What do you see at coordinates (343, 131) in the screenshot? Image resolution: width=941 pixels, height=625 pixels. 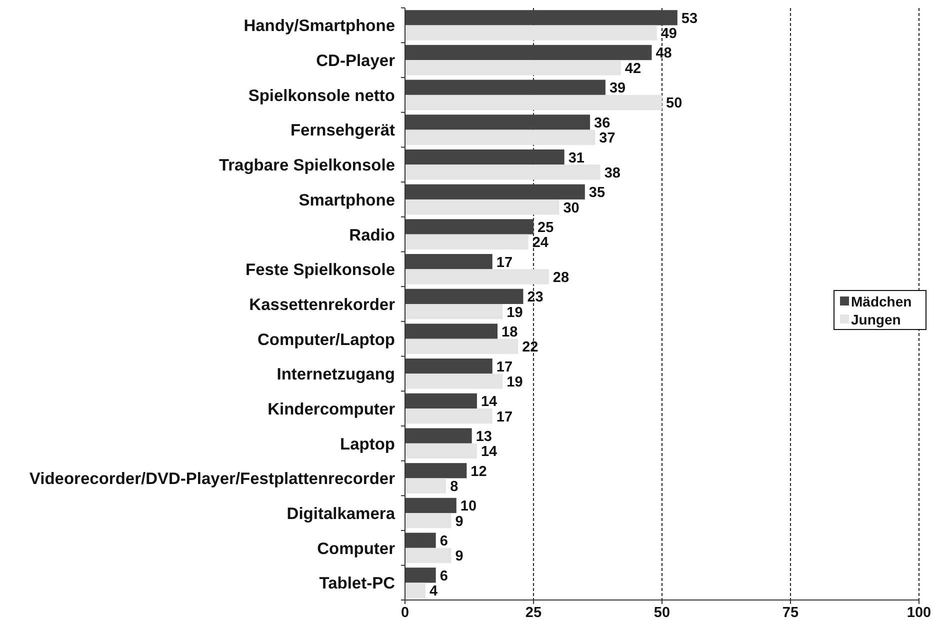 I see `y-tick-label: Fernsehgerät` at bounding box center [343, 131].